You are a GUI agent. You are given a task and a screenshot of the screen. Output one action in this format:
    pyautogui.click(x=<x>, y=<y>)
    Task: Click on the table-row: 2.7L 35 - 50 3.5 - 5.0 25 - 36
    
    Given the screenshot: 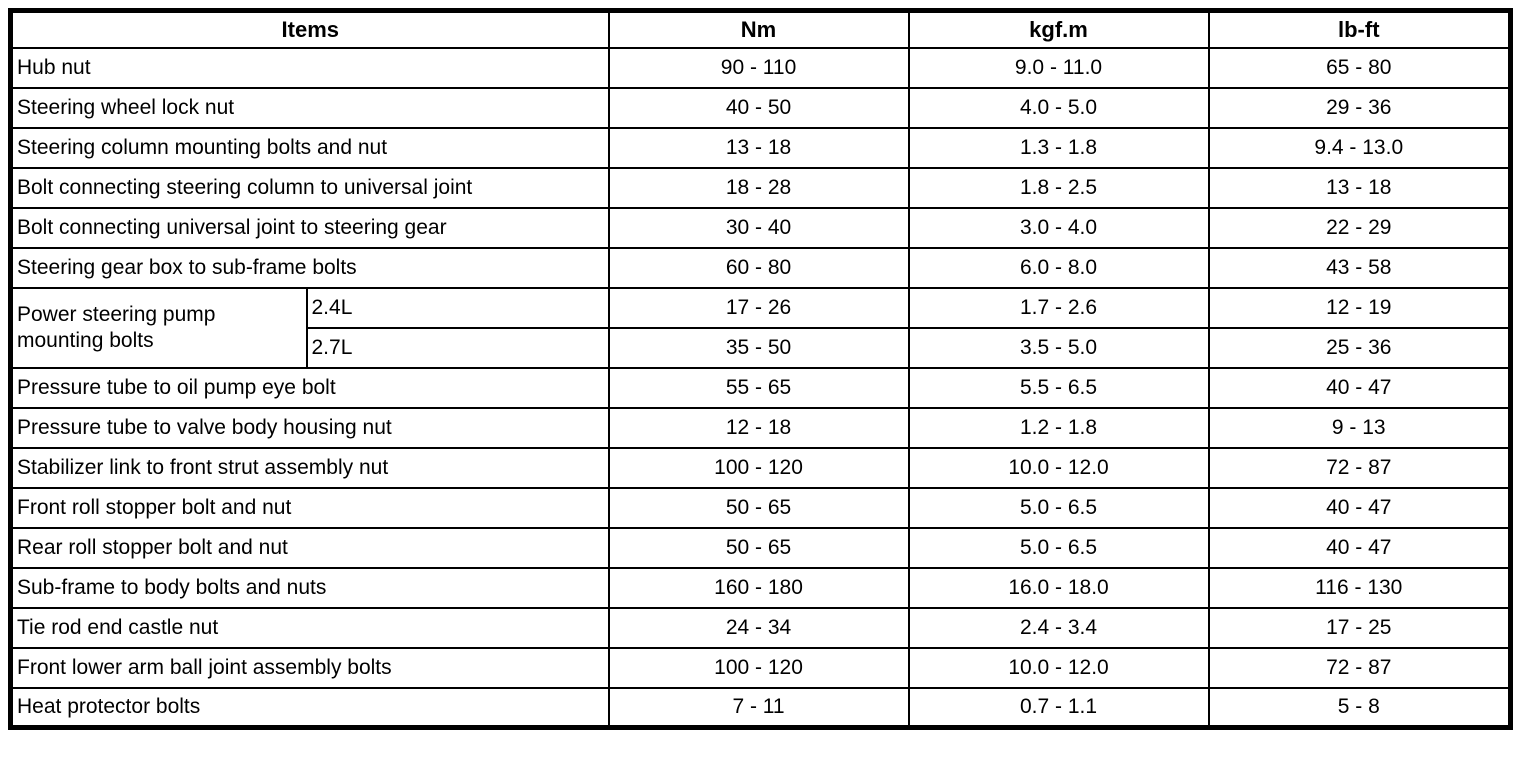 What is the action you would take?
    pyautogui.click(x=761, y=347)
    